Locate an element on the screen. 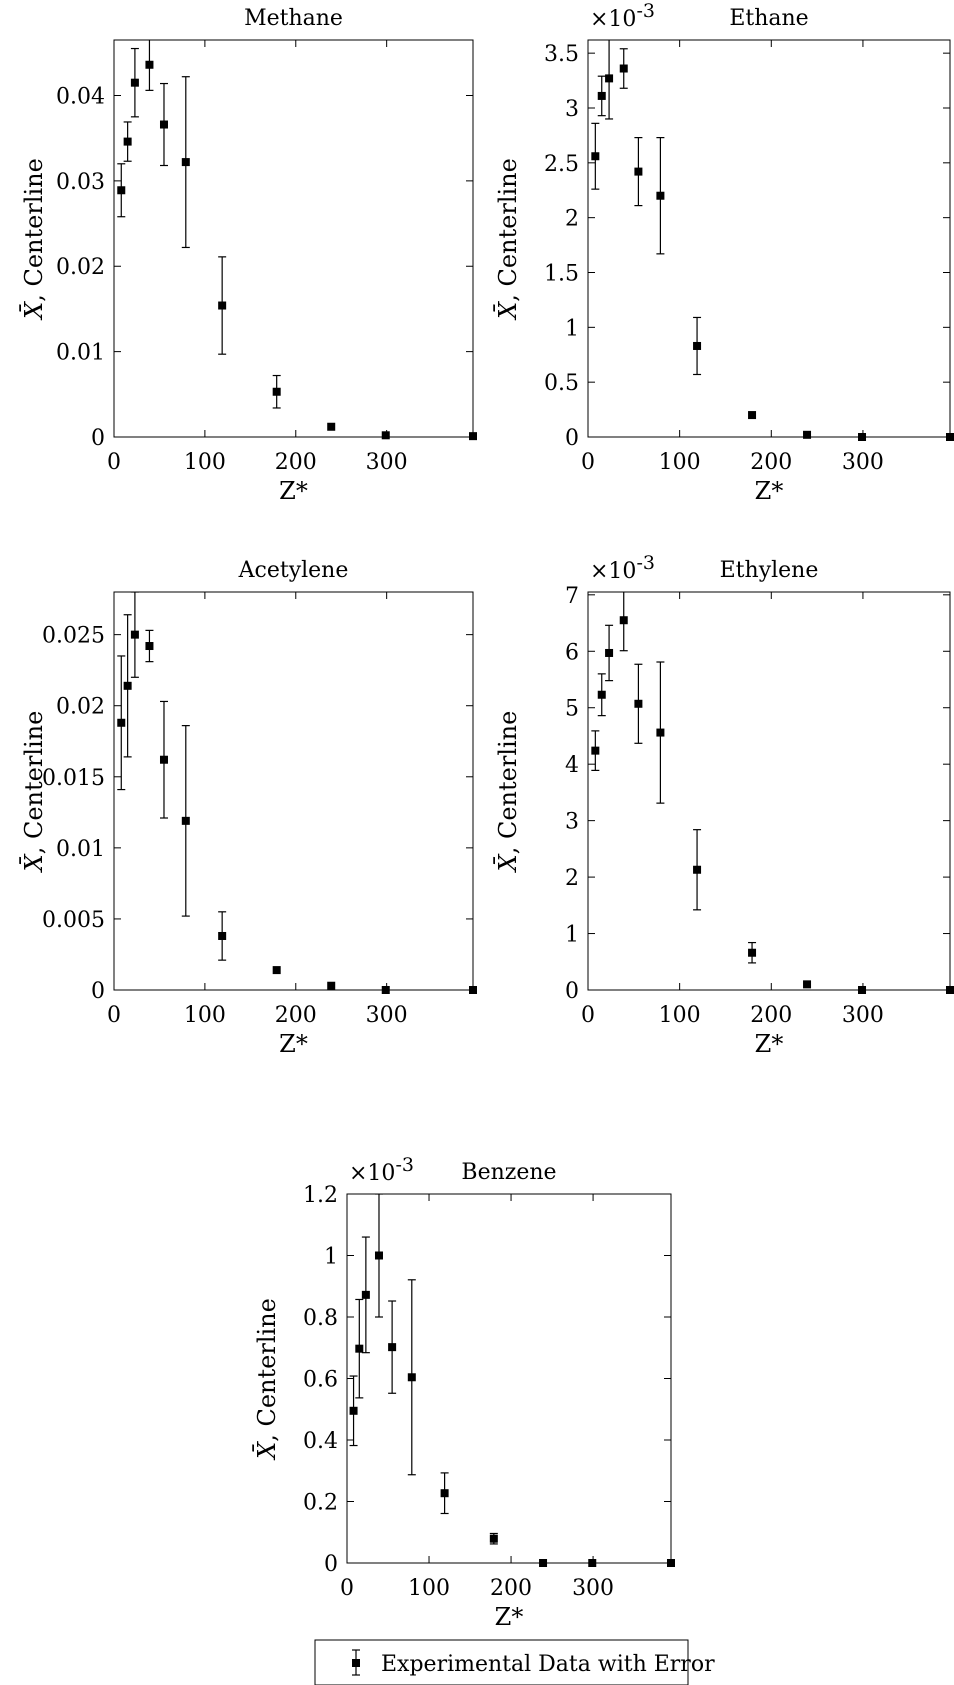  legend-box is located at coordinates (501, 1662).